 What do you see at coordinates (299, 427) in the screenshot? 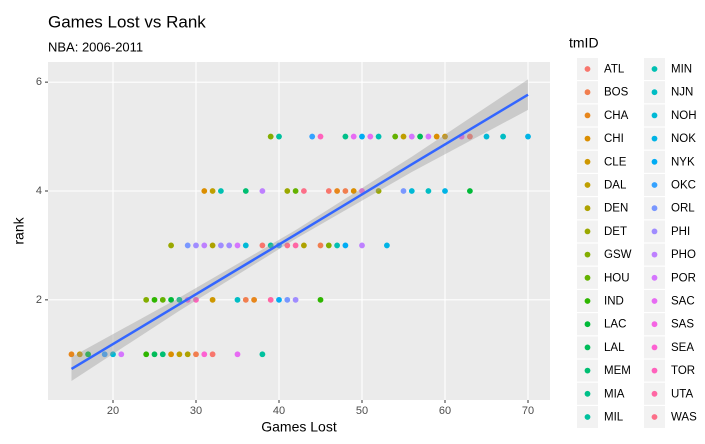
I see `x-axis-label: Games Lost` at bounding box center [299, 427].